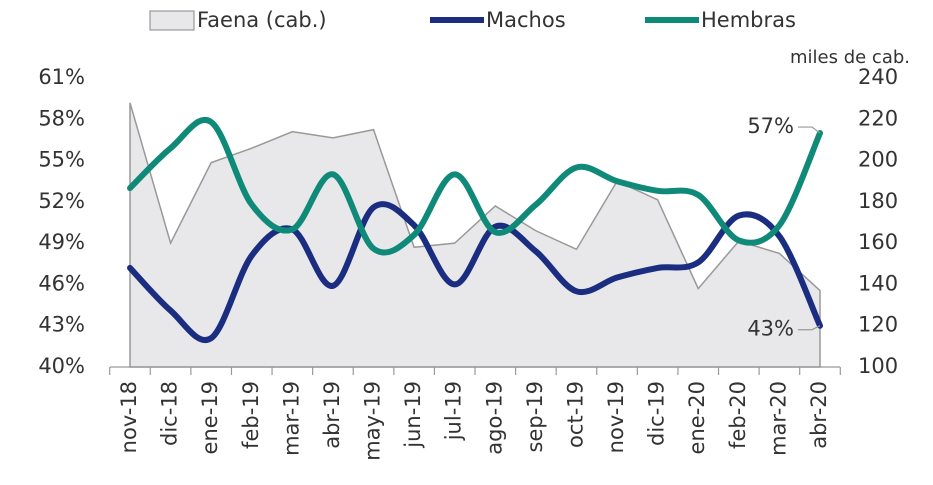 The height and width of the screenshot is (485, 933). I want to click on y2-tick-label: 160, so click(878, 242).